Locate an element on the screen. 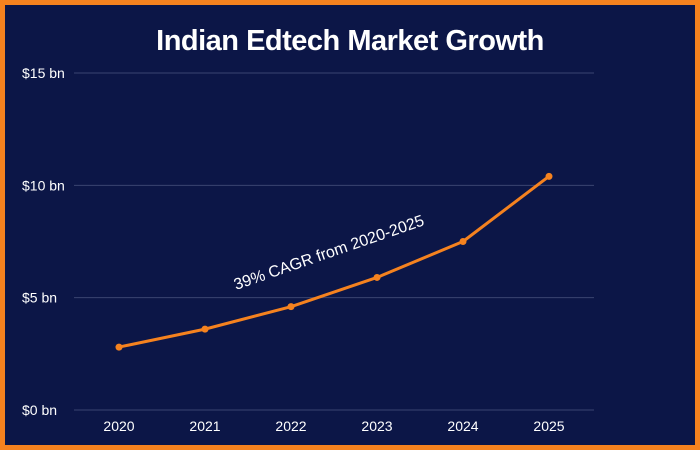 This screenshot has width=700, height=450. x-tick-label: 2023 is located at coordinates (376, 426).